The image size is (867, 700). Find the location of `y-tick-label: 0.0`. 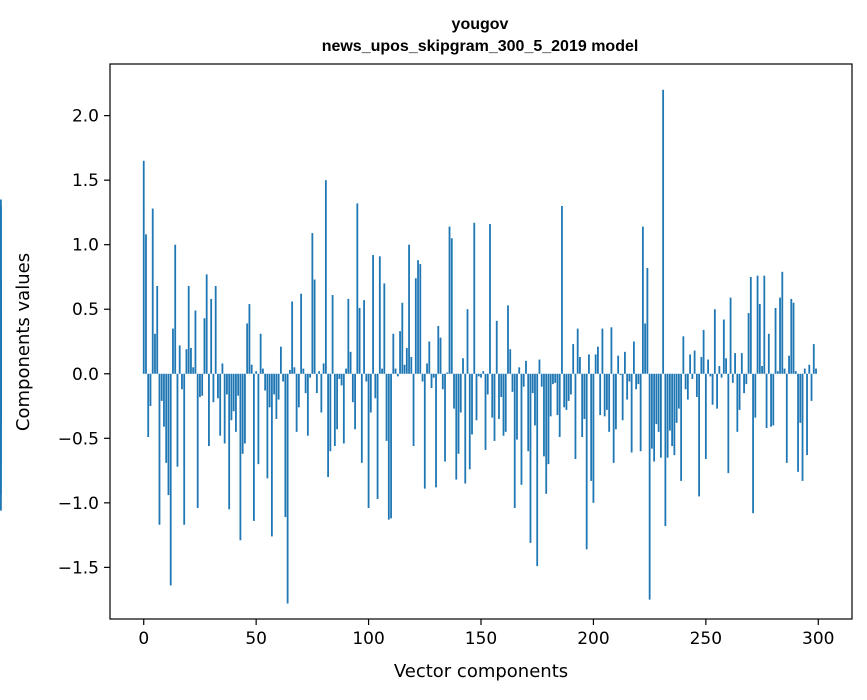

y-tick-label: 0.0 is located at coordinates (85, 375).